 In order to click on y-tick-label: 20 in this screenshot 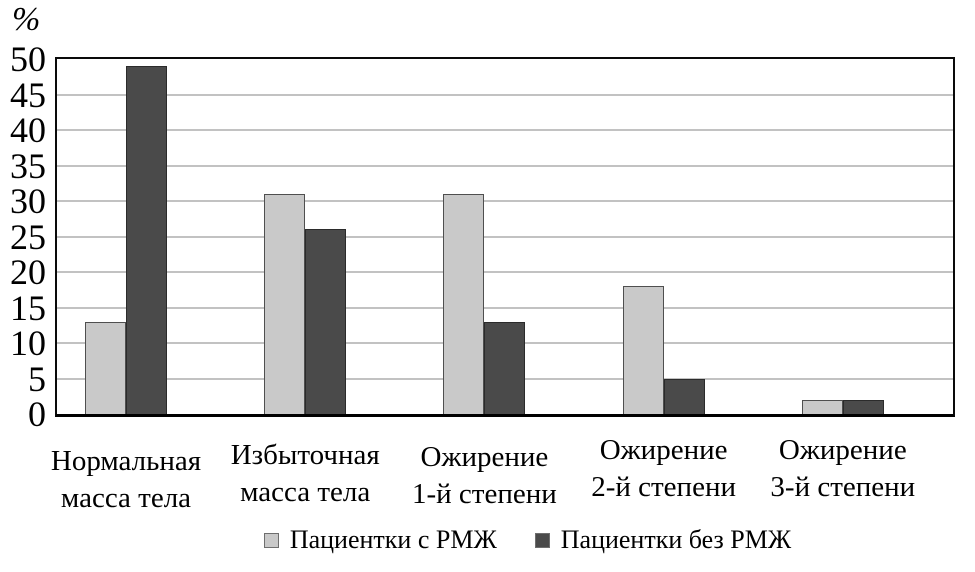, I will do `click(28, 272)`.